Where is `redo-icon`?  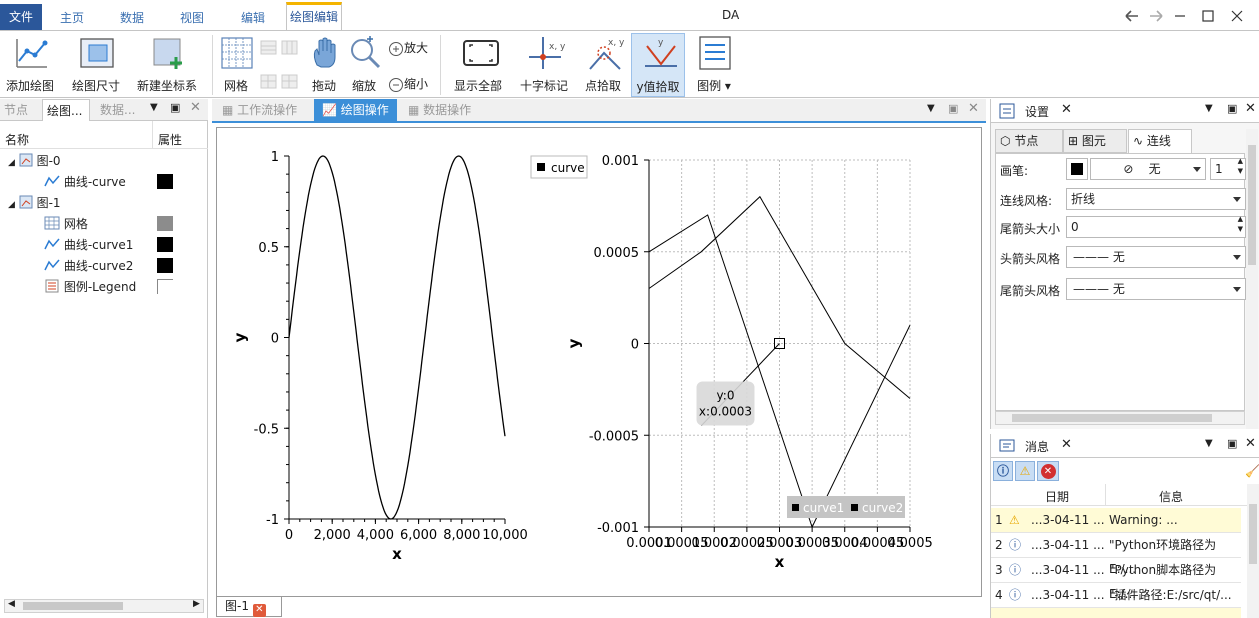 redo-icon is located at coordinates (1156, 16).